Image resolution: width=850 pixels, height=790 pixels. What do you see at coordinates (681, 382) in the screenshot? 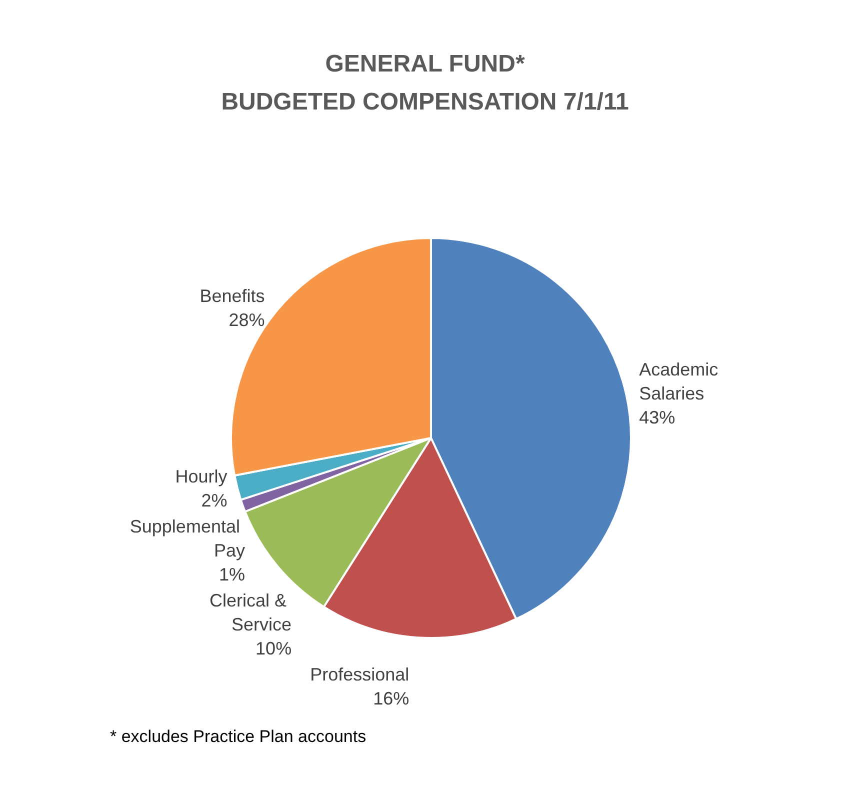
I see `slice-label: Academic Salaries` at bounding box center [681, 382].